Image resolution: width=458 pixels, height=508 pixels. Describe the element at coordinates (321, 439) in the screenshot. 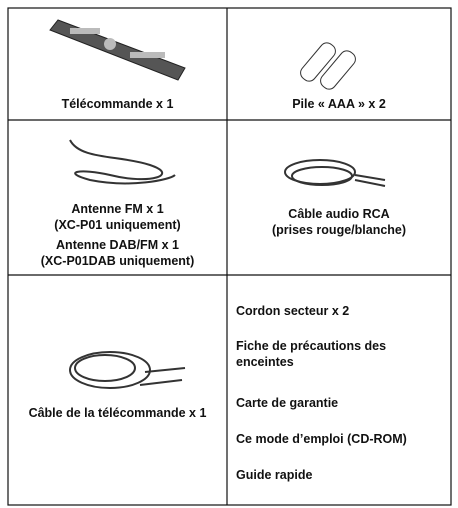

I see `list-item: Ce mode d’emploi (CD-ROM)` at that location.